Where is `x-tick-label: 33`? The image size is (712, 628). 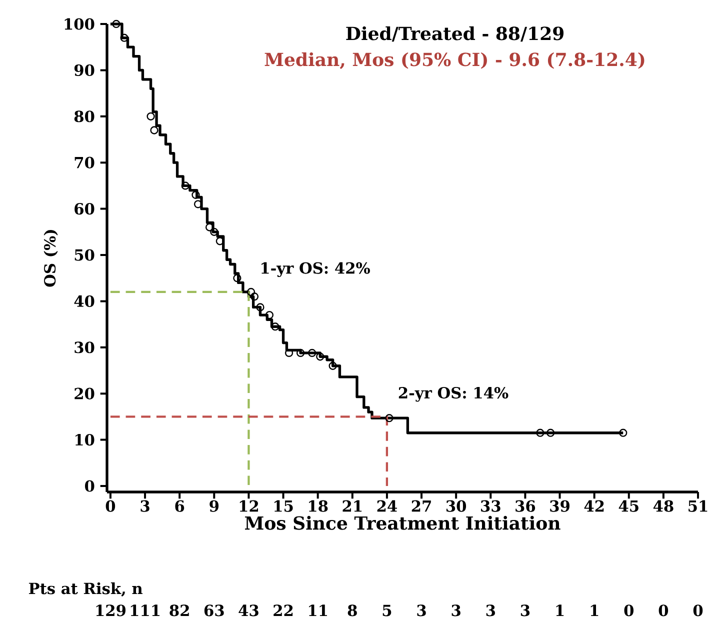 x-tick-label: 33 is located at coordinates (490, 506).